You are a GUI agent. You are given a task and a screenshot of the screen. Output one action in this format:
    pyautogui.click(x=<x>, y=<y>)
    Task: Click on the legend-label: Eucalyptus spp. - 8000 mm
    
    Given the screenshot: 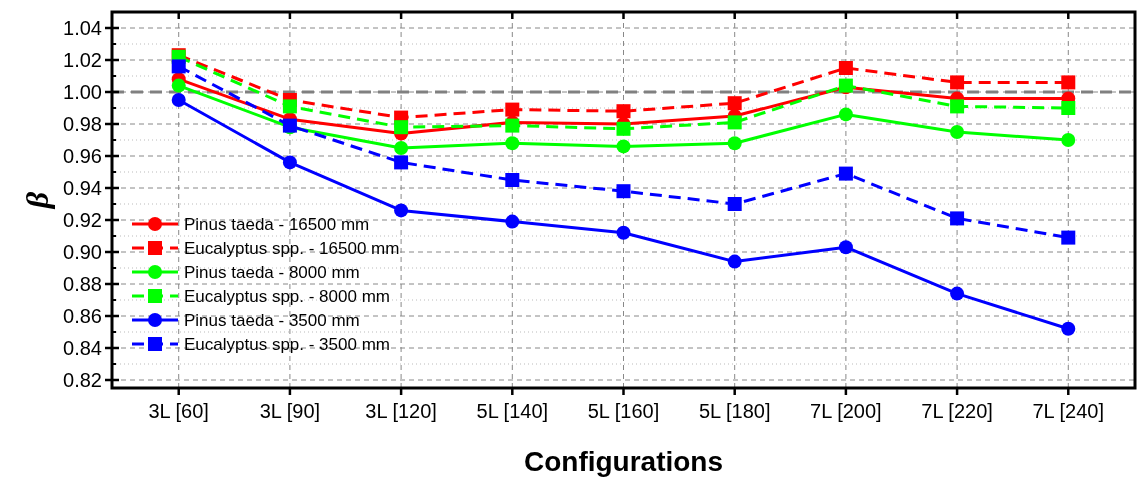 What is the action you would take?
    pyautogui.click(x=287, y=296)
    